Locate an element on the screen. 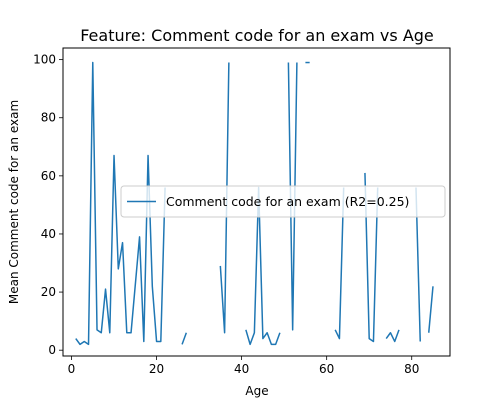  y-tick-label: 0 is located at coordinates (52, 350).